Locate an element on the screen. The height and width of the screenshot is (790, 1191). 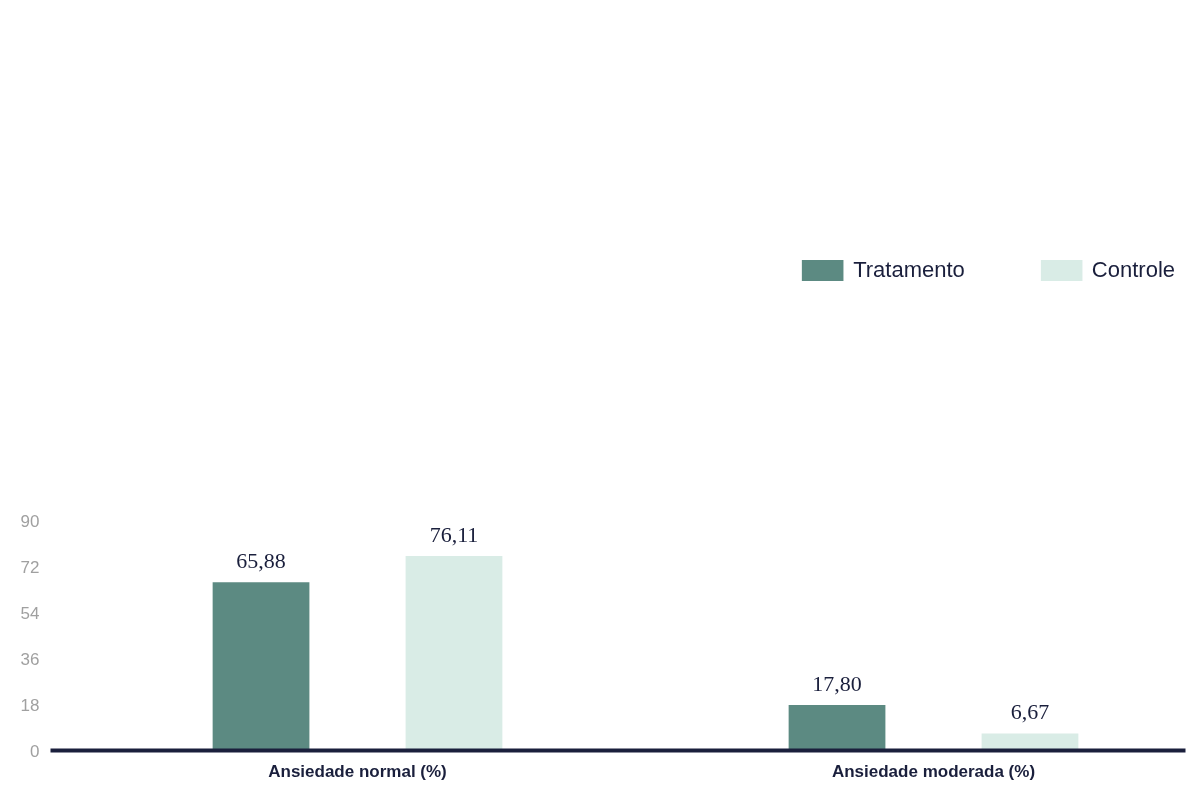
legend-label: Controle is located at coordinates (1133, 270).